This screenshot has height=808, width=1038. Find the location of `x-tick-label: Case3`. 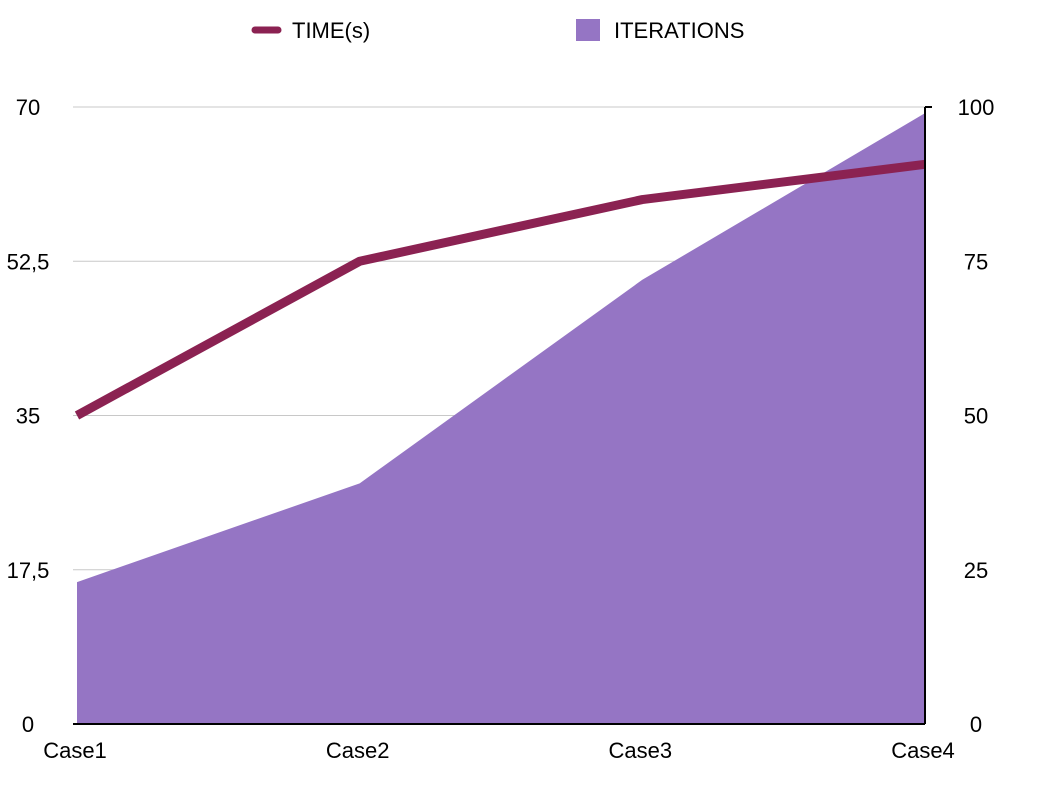

x-tick-label: Case3 is located at coordinates (641, 750).